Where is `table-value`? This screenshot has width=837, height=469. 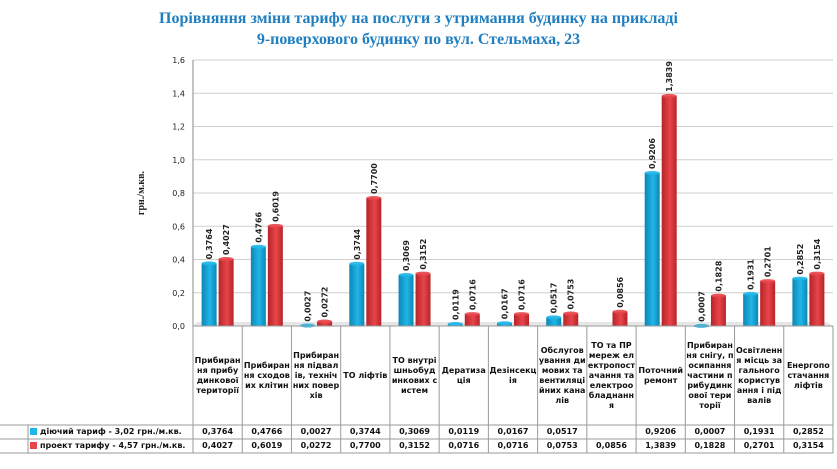 table-value is located at coordinates (611, 432).